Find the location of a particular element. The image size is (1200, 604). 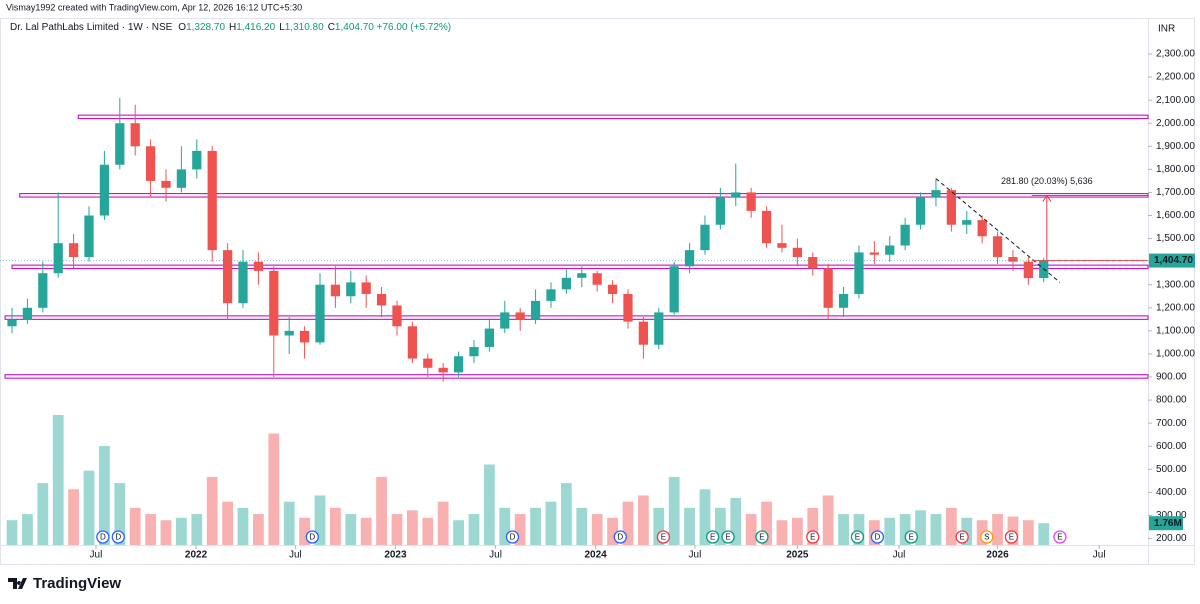

y-tick-label: 1,500.00 is located at coordinates (1175, 238).